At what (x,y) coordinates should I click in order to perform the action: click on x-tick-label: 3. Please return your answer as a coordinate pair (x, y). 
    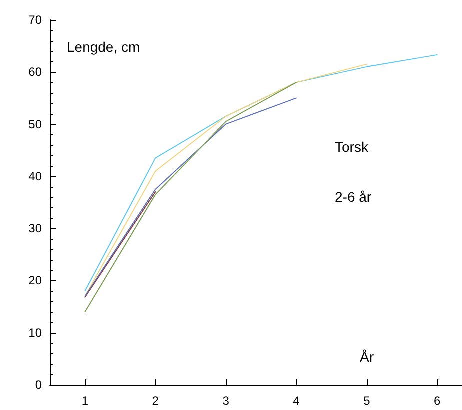
    Looking at the image, I should click on (226, 401).